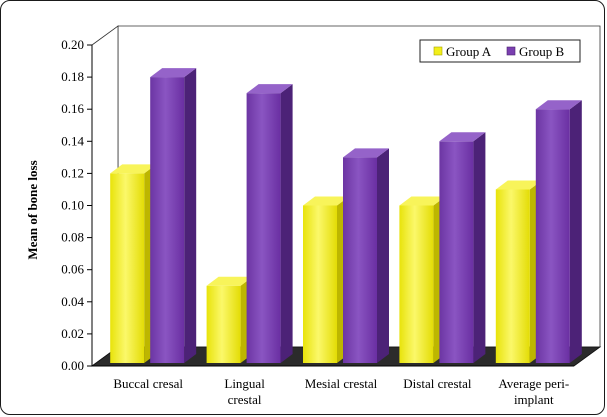 This screenshot has width=607, height=417. What do you see at coordinates (341, 383) in the screenshot?
I see `x-category-label: Mesial crestal` at bounding box center [341, 383].